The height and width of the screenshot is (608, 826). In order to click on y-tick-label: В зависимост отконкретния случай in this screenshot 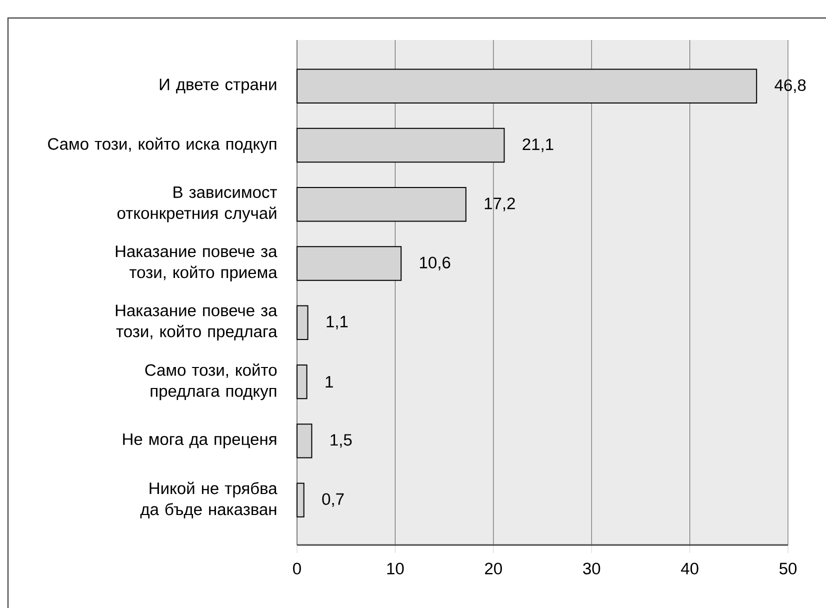, I will do `click(197, 204)`.